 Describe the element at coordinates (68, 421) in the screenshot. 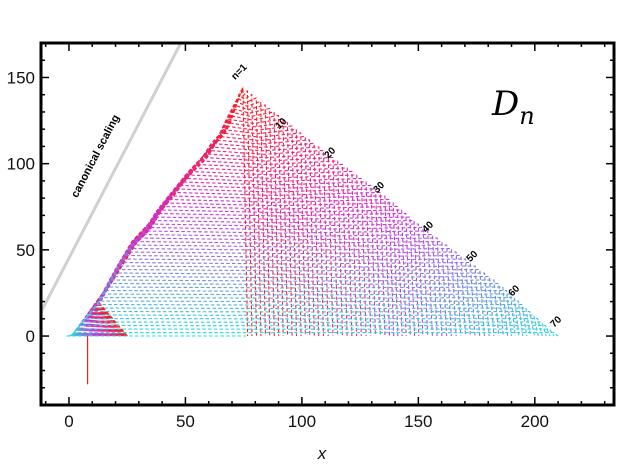

I see `x-tick-label: 0` at that location.